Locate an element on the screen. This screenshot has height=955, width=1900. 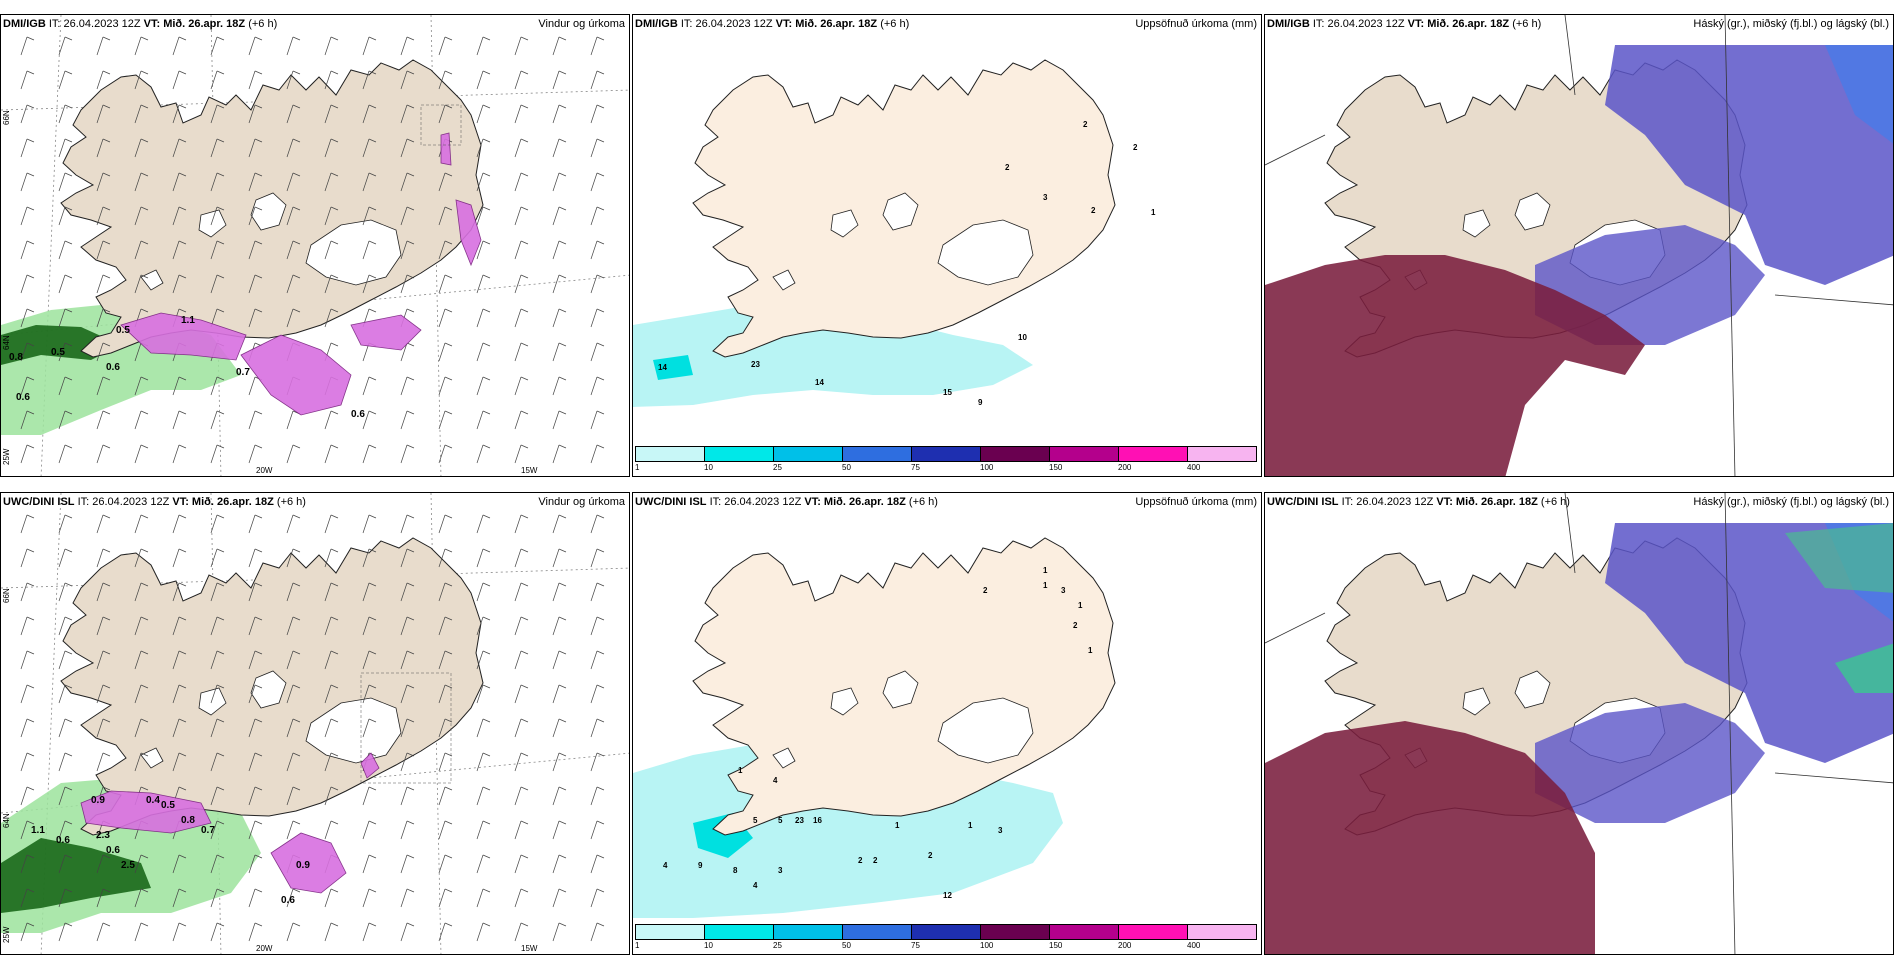
value-label: 0.4 is located at coordinates (153, 800).